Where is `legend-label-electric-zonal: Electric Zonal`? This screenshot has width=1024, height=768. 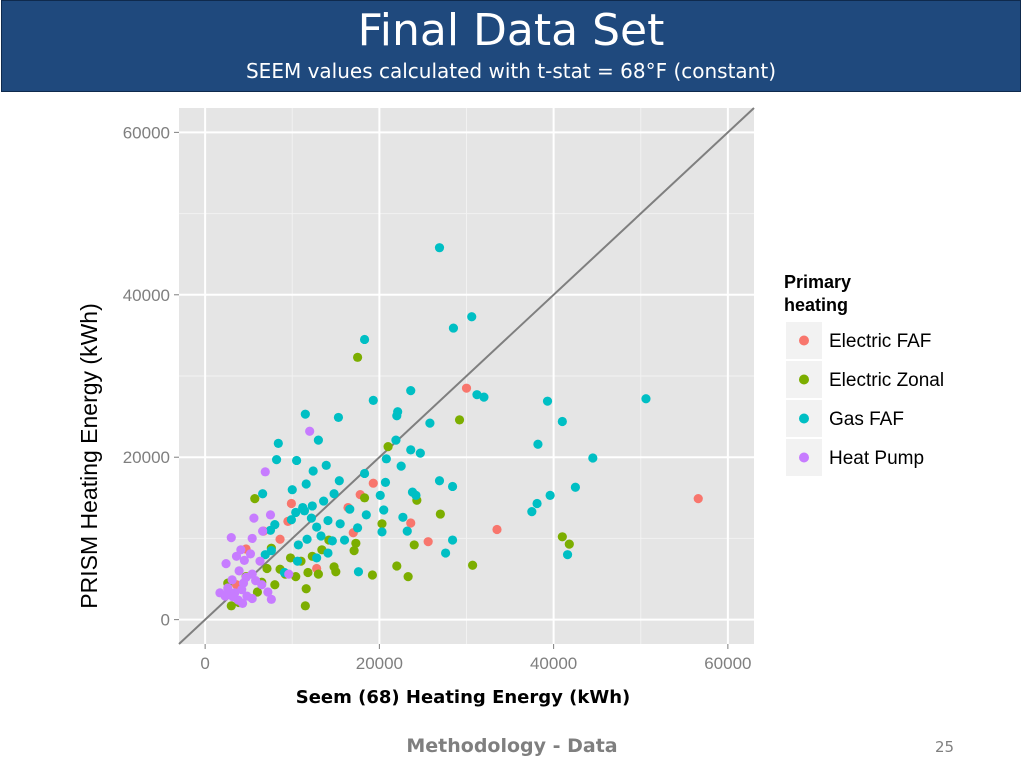 legend-label-electric-zonal: Electric Zonal is located at coordinates (886, 380).